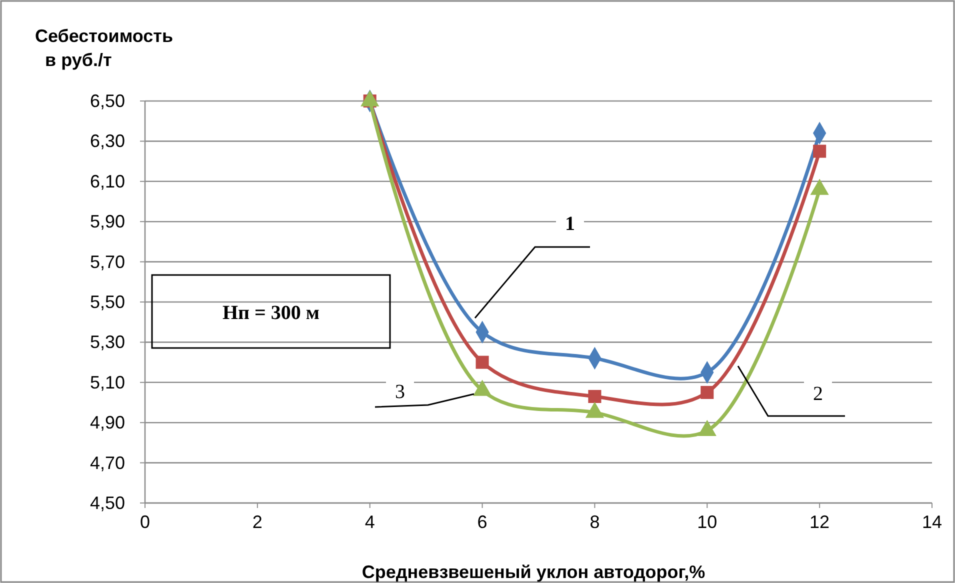 This screenshot has width=955, height=583. What do you see at coordinates (257, 522) in the screenshot?
I see `x-tick-label: 2` at bounding box center [257, 522].